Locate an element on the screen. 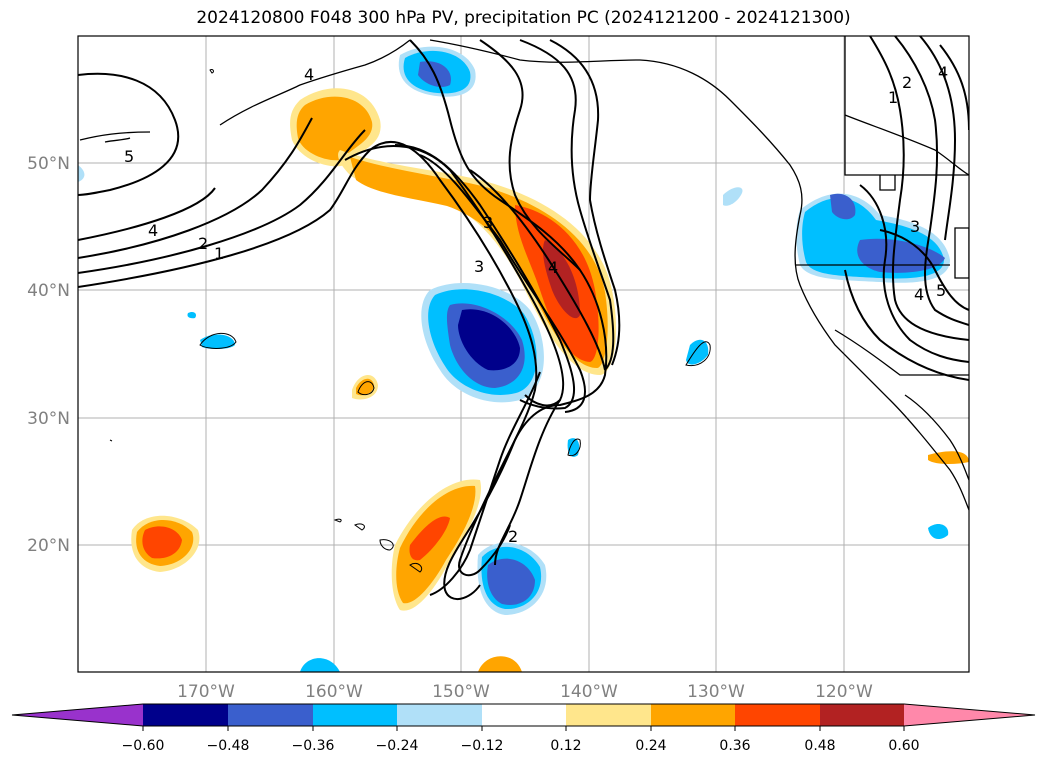 The width and height of the screenshot is (1047, 765). contour-label-4-east: 4 is located at coordinates (943, 72).